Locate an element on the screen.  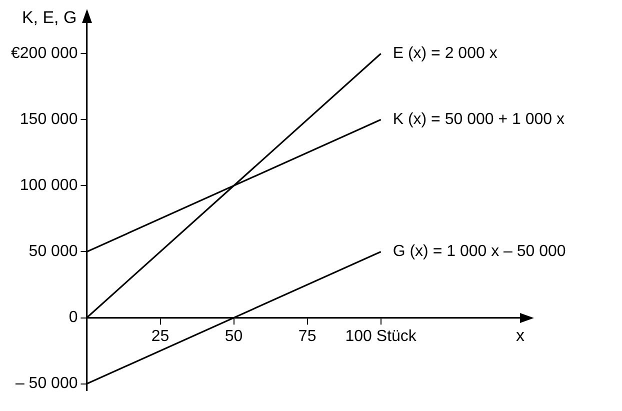
y-tick-label: 0 is located at coordinates (73, 317).